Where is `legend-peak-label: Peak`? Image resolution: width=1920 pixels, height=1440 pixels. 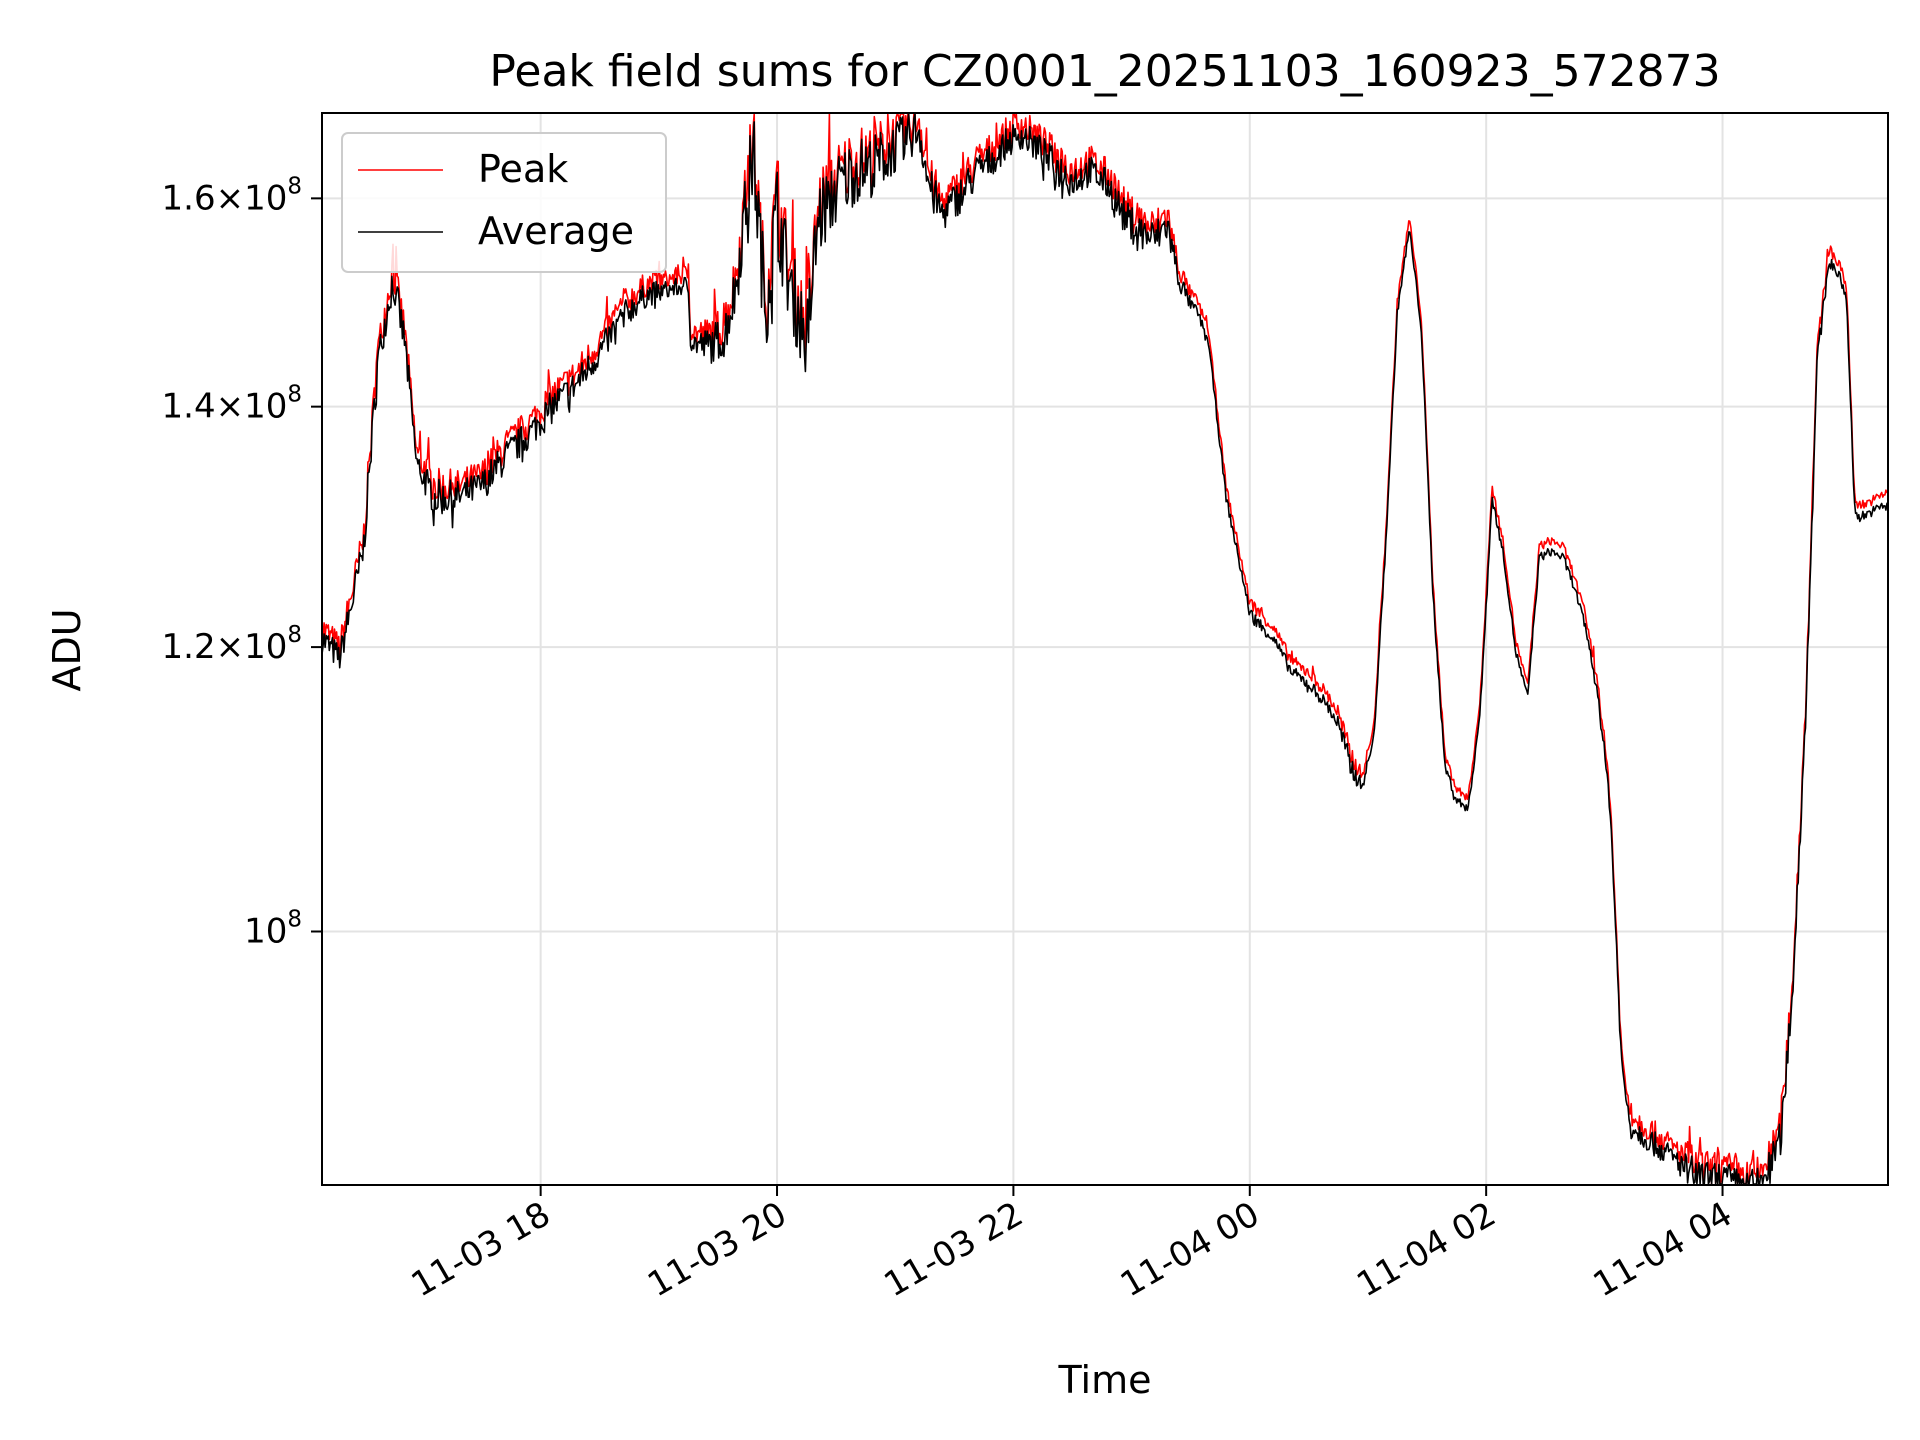
legend-peak-label: Peak is located at coordinates (523, 169).